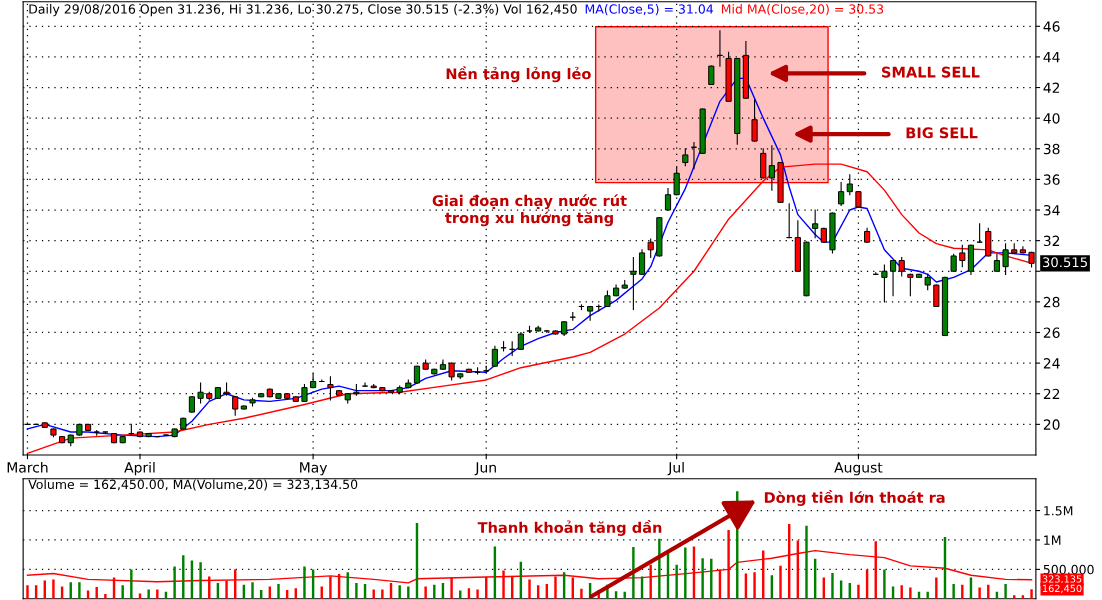  I want to click on text: 30.515, so click(1064, 262).